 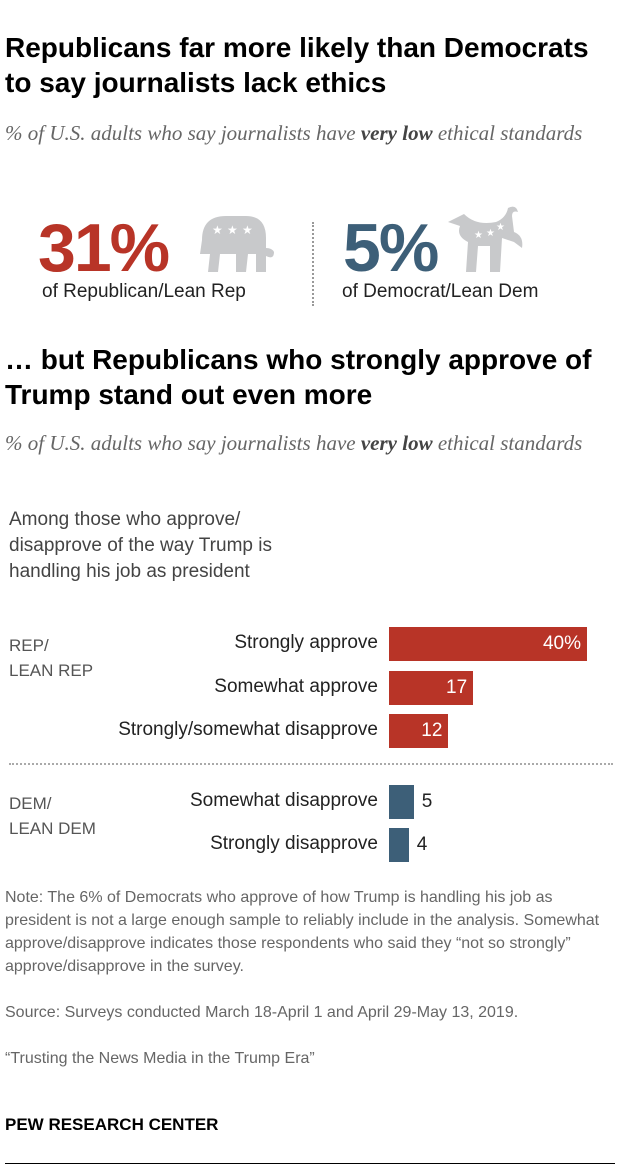 I want to click on category-label: Strongly approve, so click(x=306, y=642).